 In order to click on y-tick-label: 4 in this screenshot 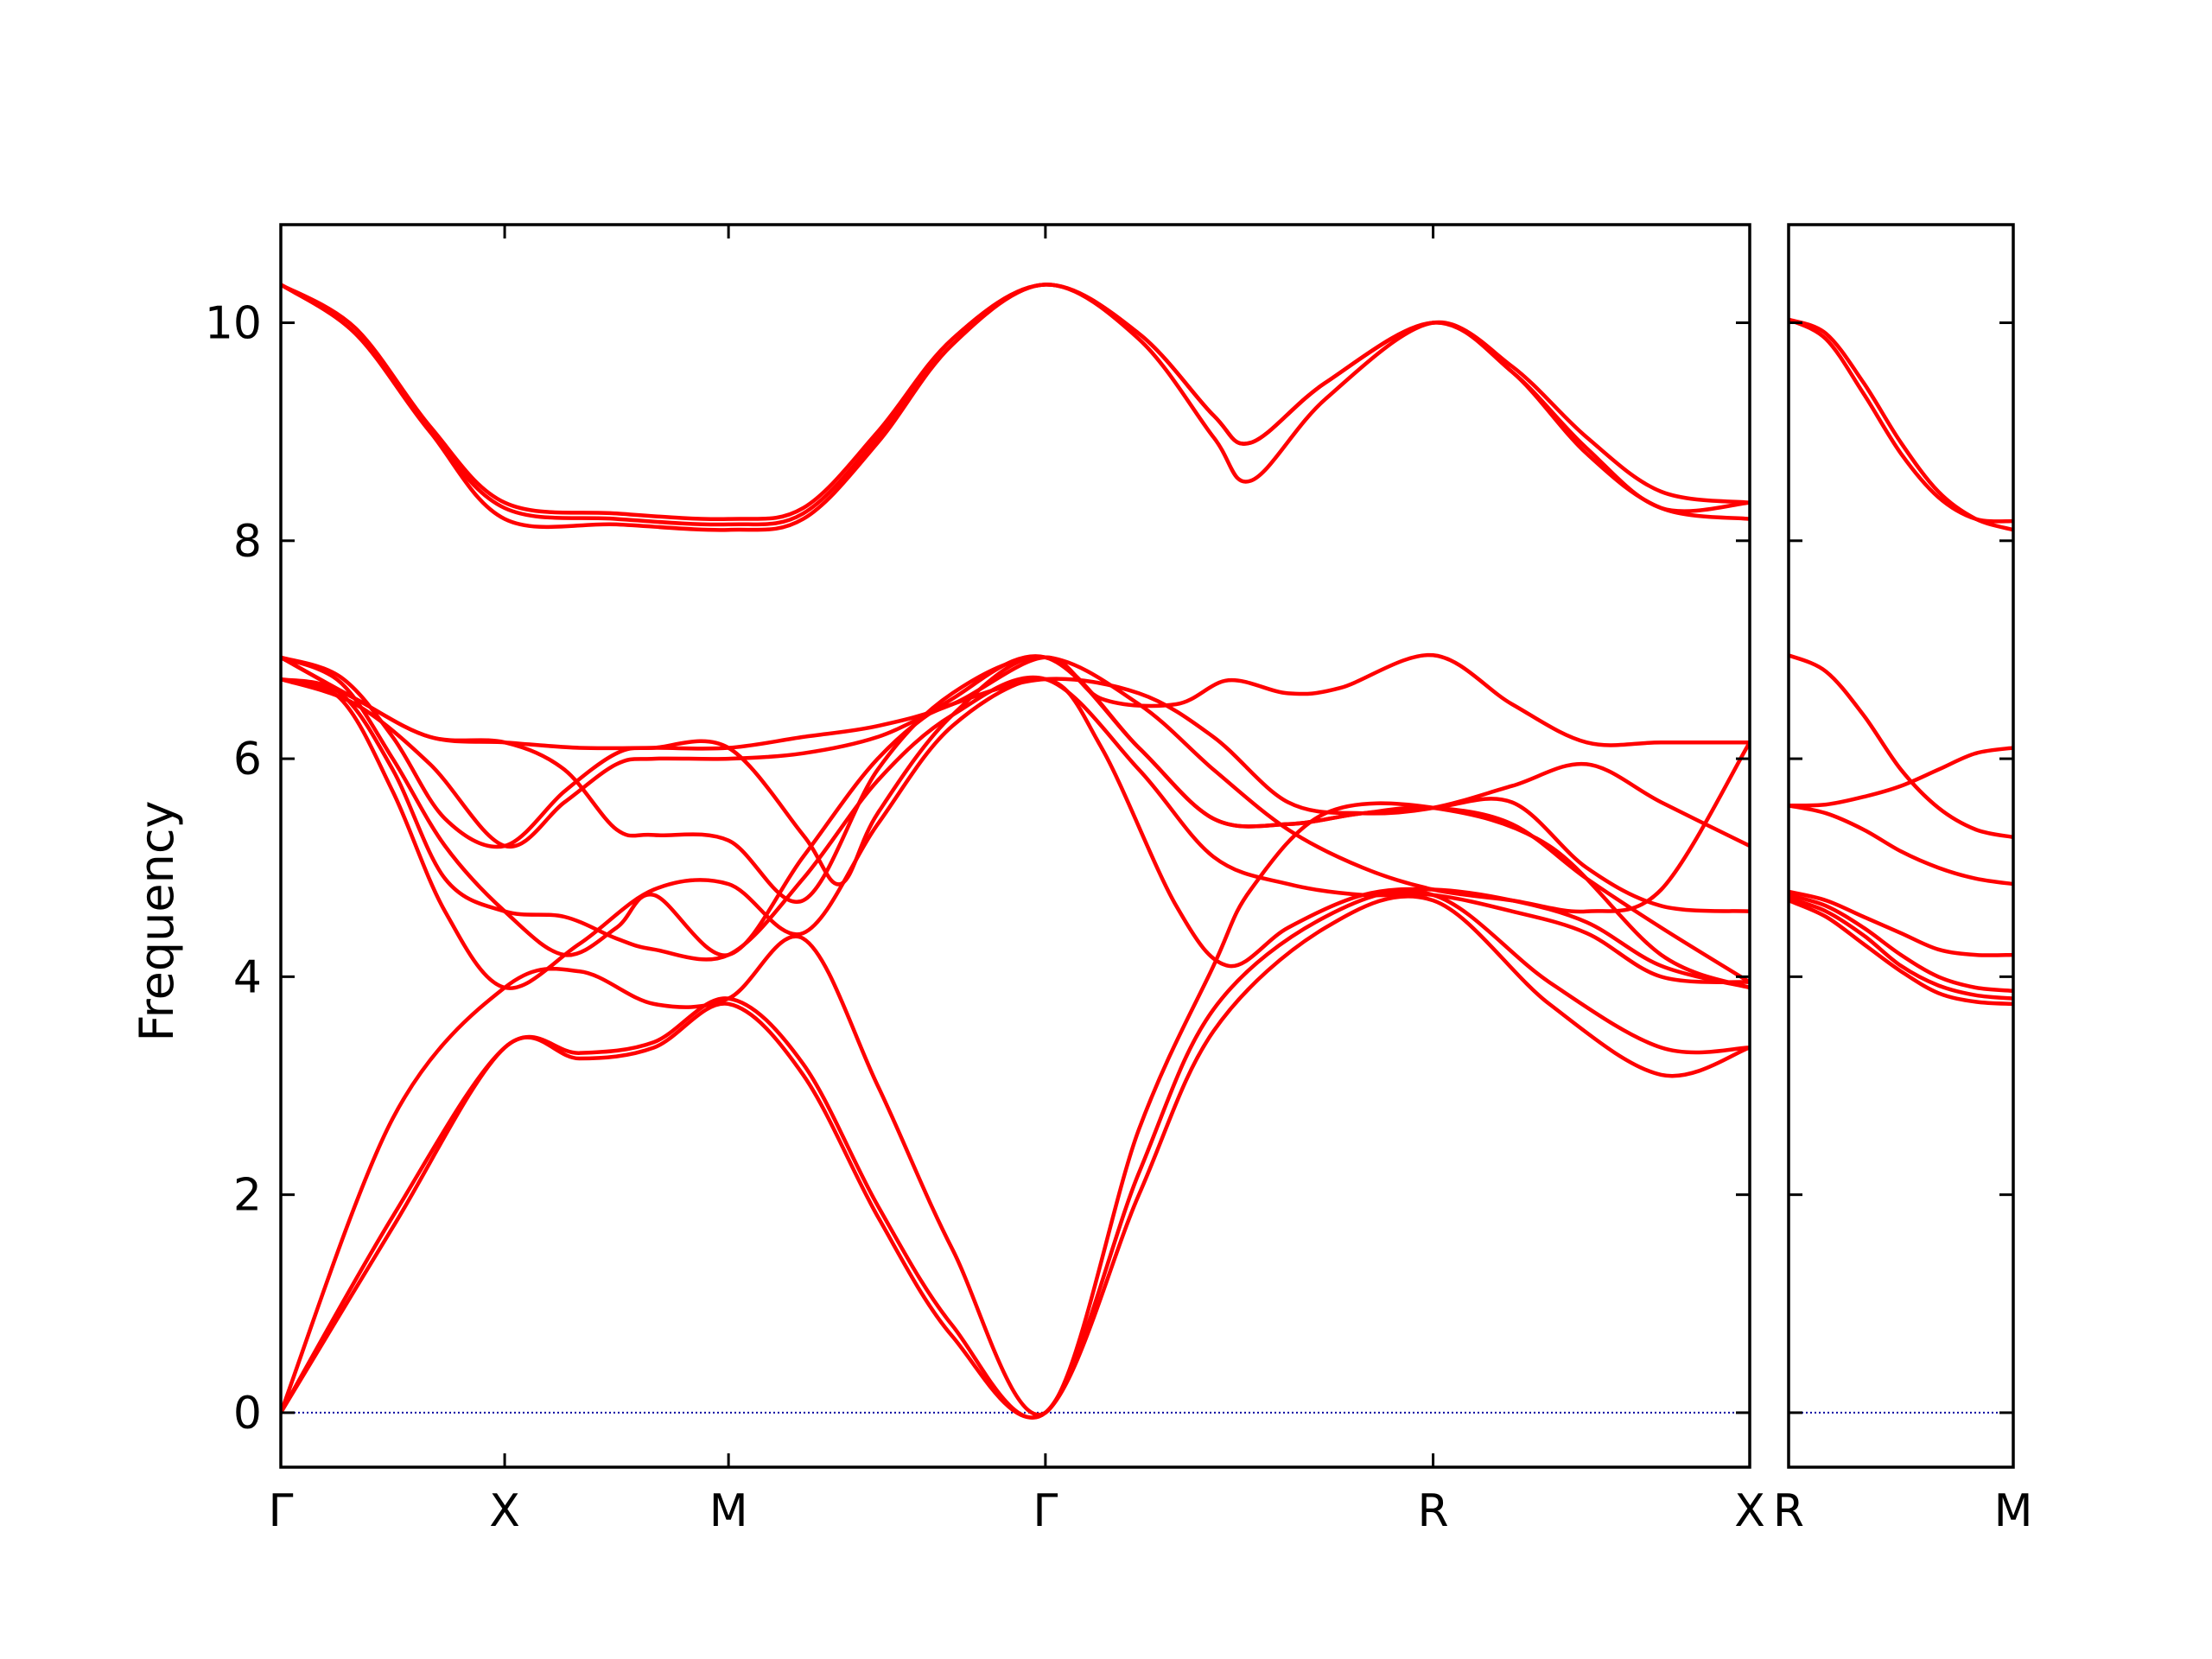, I will do `click(247, 977)`.